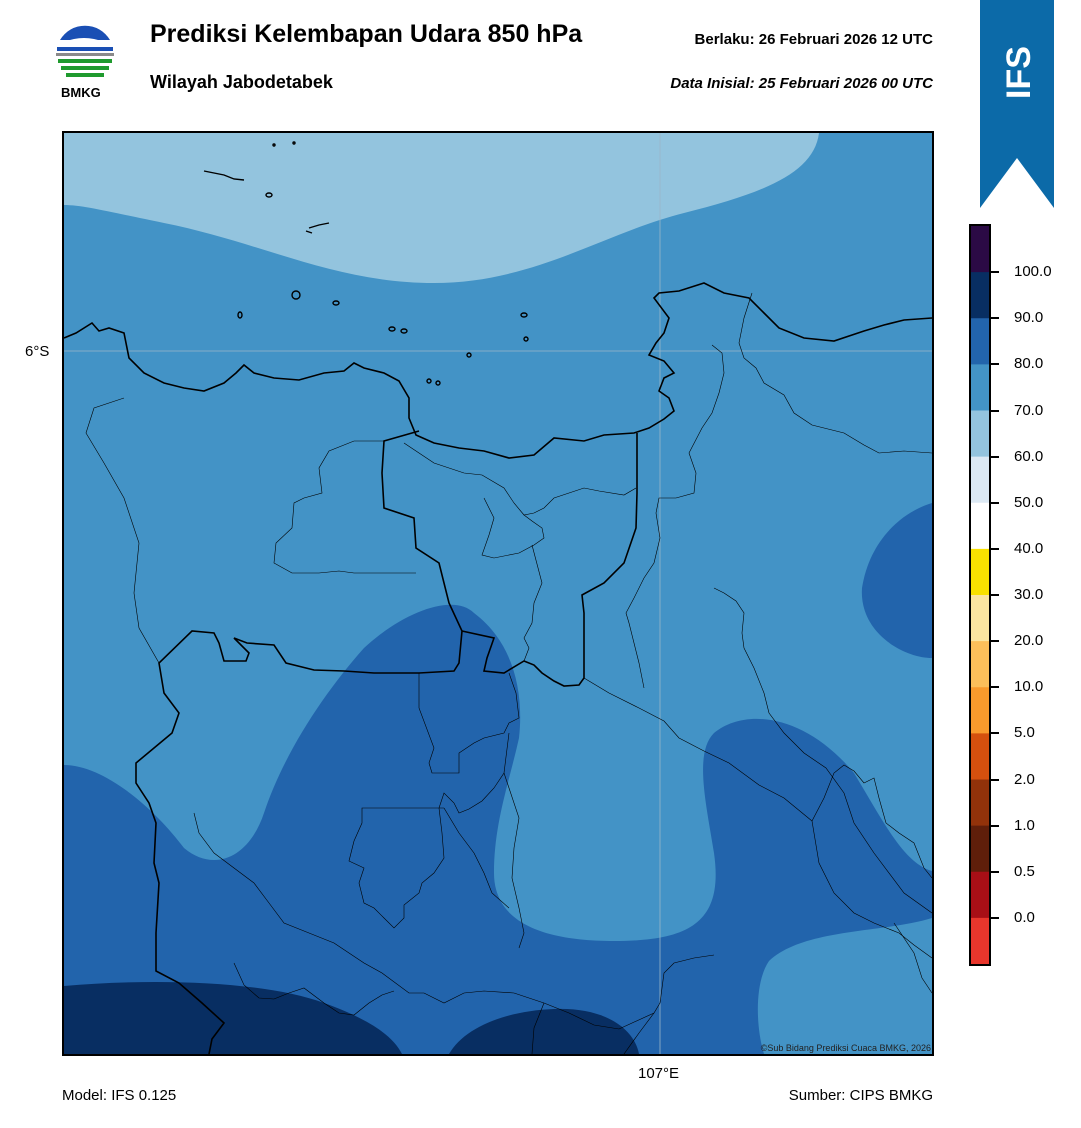 The height and width of the screenshot is (1128, 1081). I want to click on bmkg-logo, so click(85, 52).